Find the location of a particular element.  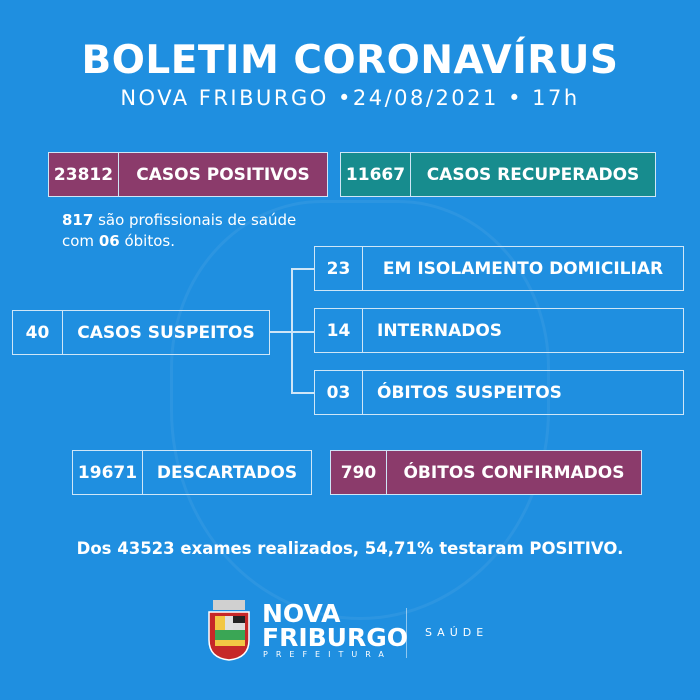

logo-divider is located at coordinates (406, 633).